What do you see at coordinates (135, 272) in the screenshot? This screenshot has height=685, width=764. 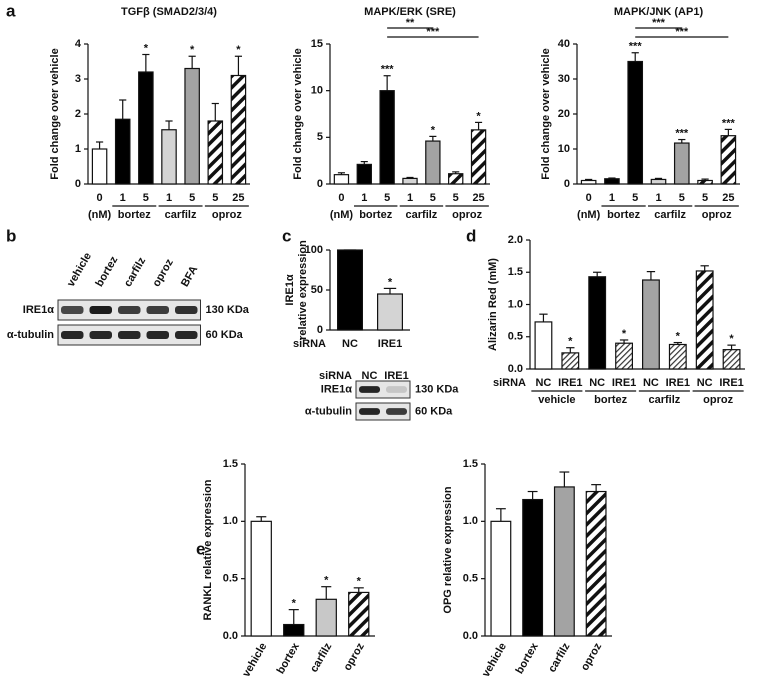 I see `lane-label: carfilz` at bounding box center [135, 272].